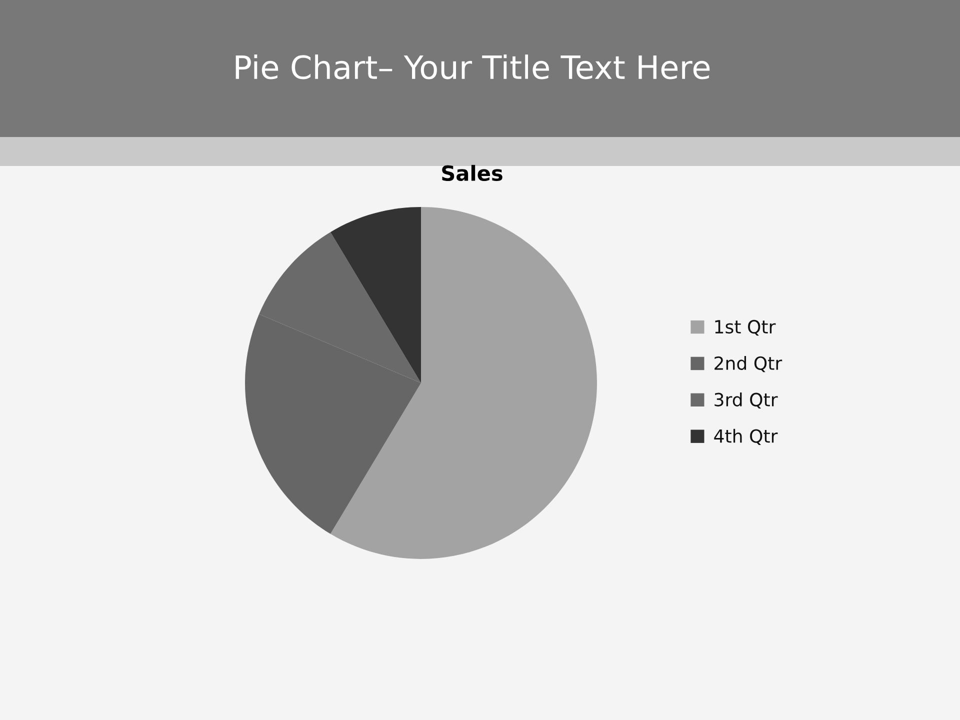 Image resolution: width=960 pixels, height=720 pixels. Describe the element at coordinates (473, 67) in the screenshot. I see `chart-title: Pie Chart– Your Title Text Here` at that location.